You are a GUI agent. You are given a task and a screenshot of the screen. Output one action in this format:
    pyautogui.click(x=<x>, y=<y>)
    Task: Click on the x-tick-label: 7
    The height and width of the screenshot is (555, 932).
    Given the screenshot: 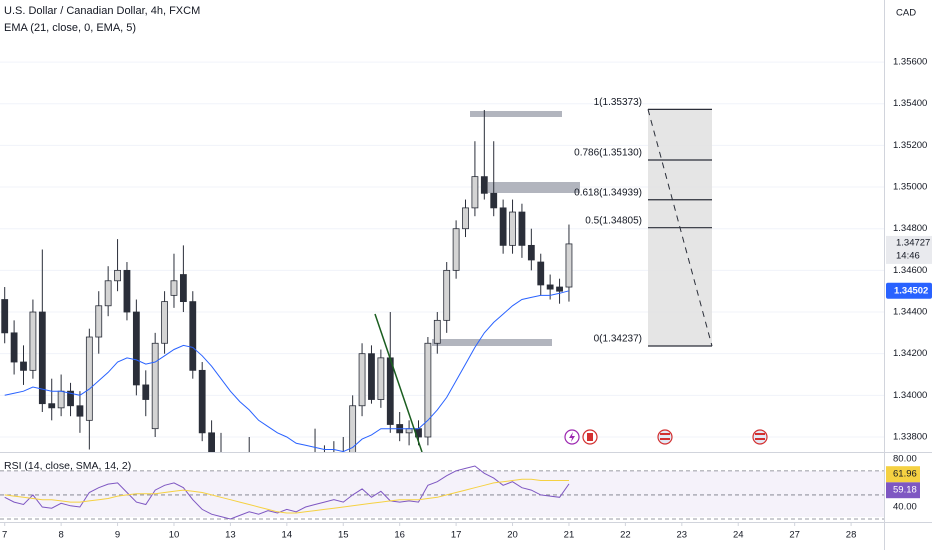 What is the action you would take?
    pyautogui.click(x=4, y=535)
    